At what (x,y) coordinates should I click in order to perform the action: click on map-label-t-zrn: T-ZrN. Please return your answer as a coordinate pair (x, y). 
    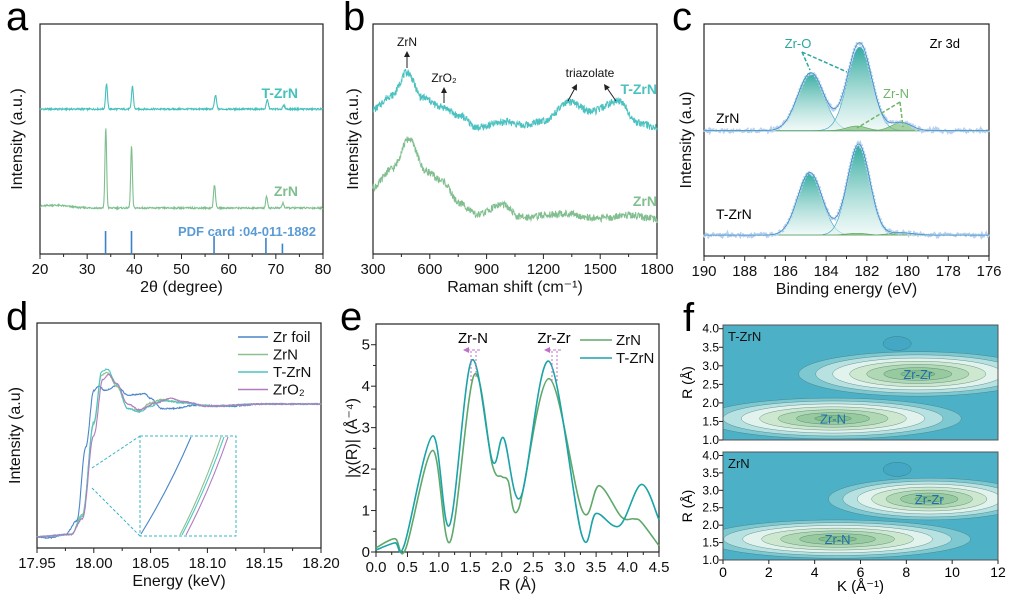
    Looking at the image, I should click on (744, 336).